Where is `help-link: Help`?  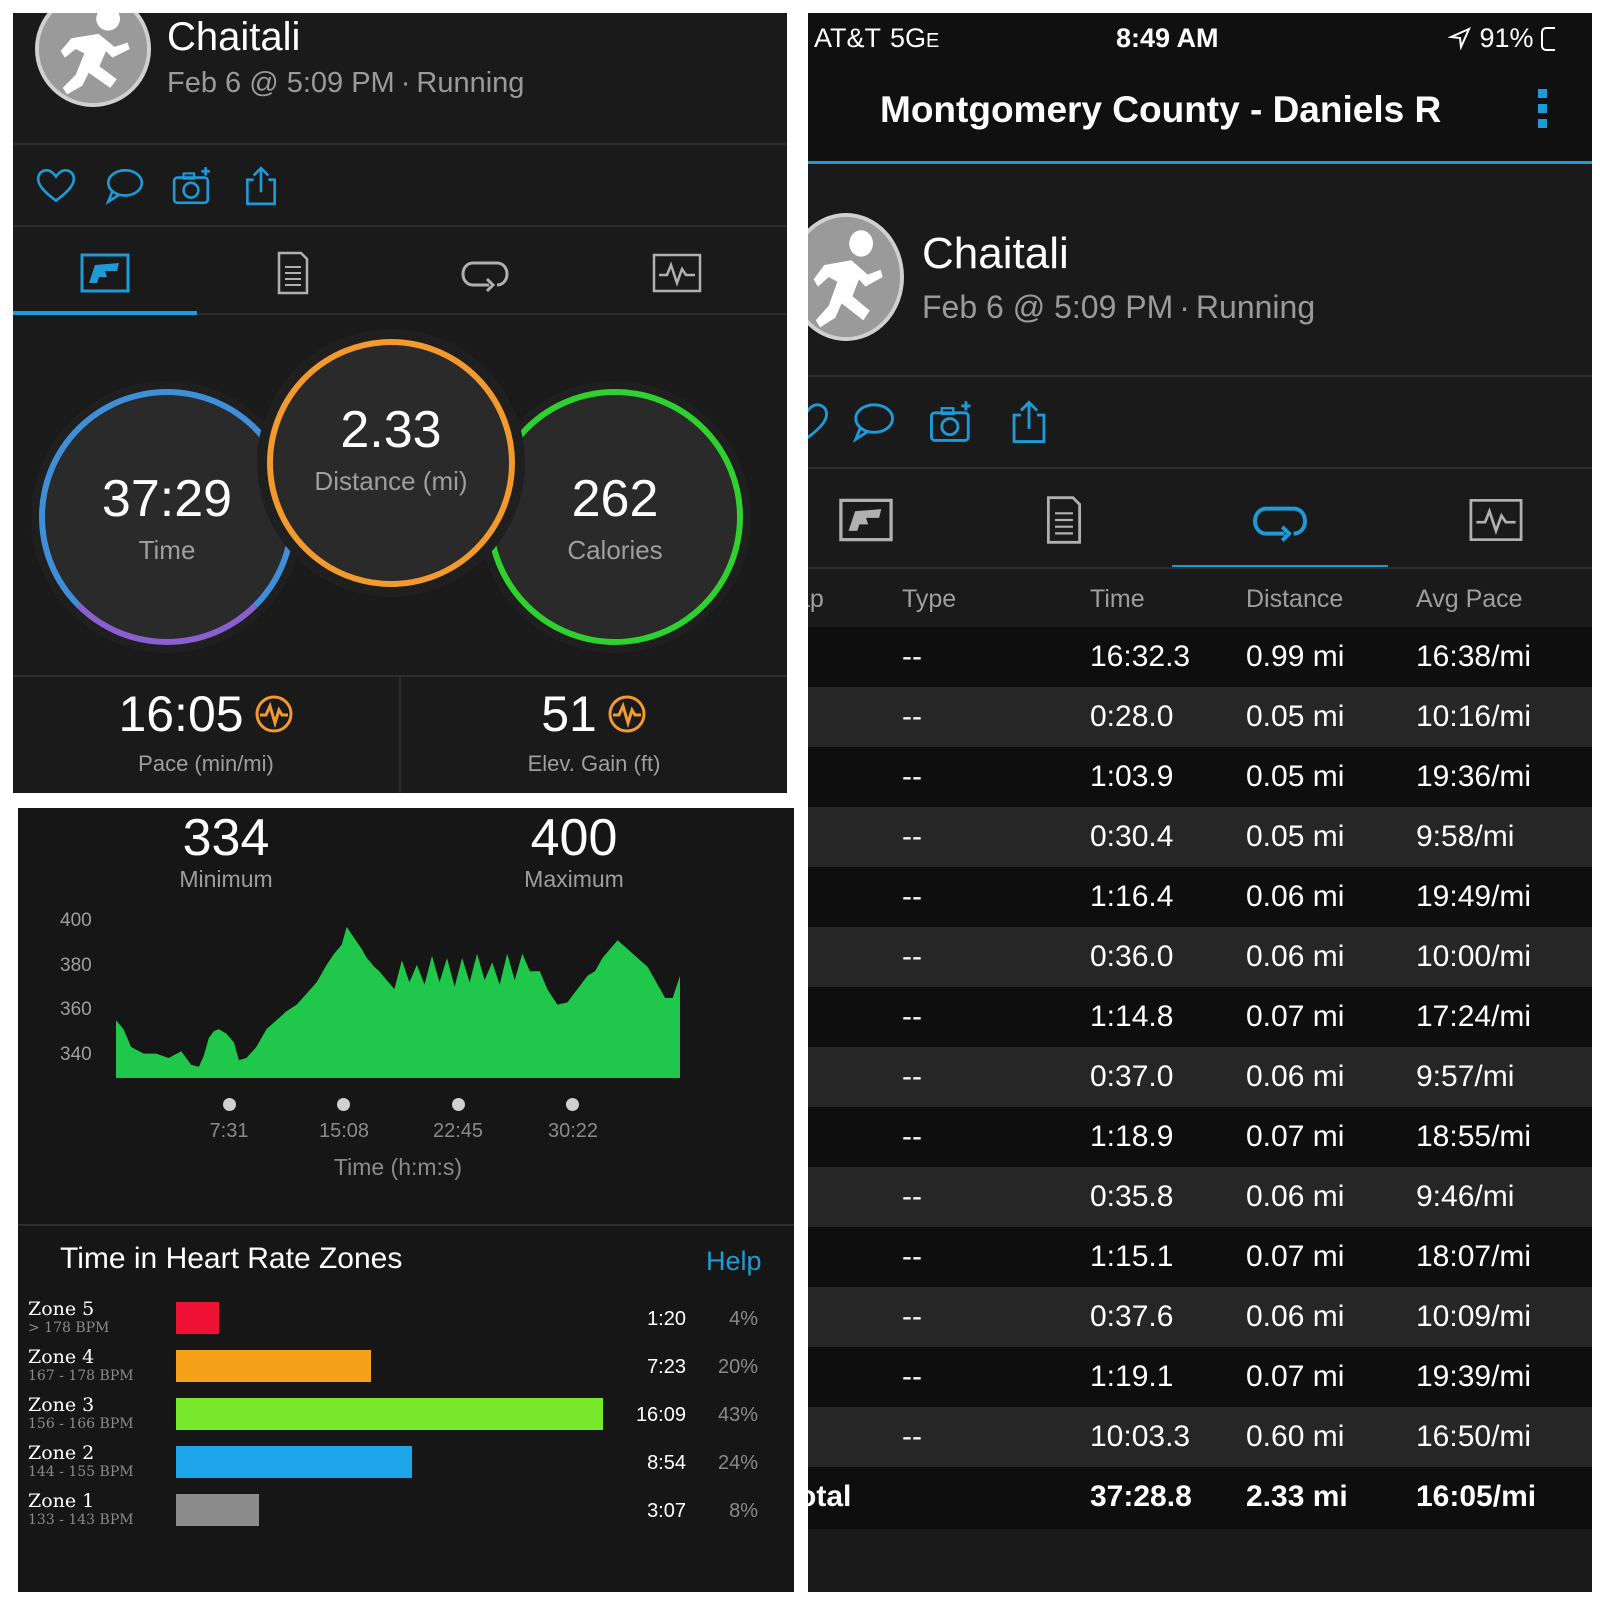
help-link: Help is located at coordinates (734, 1261).